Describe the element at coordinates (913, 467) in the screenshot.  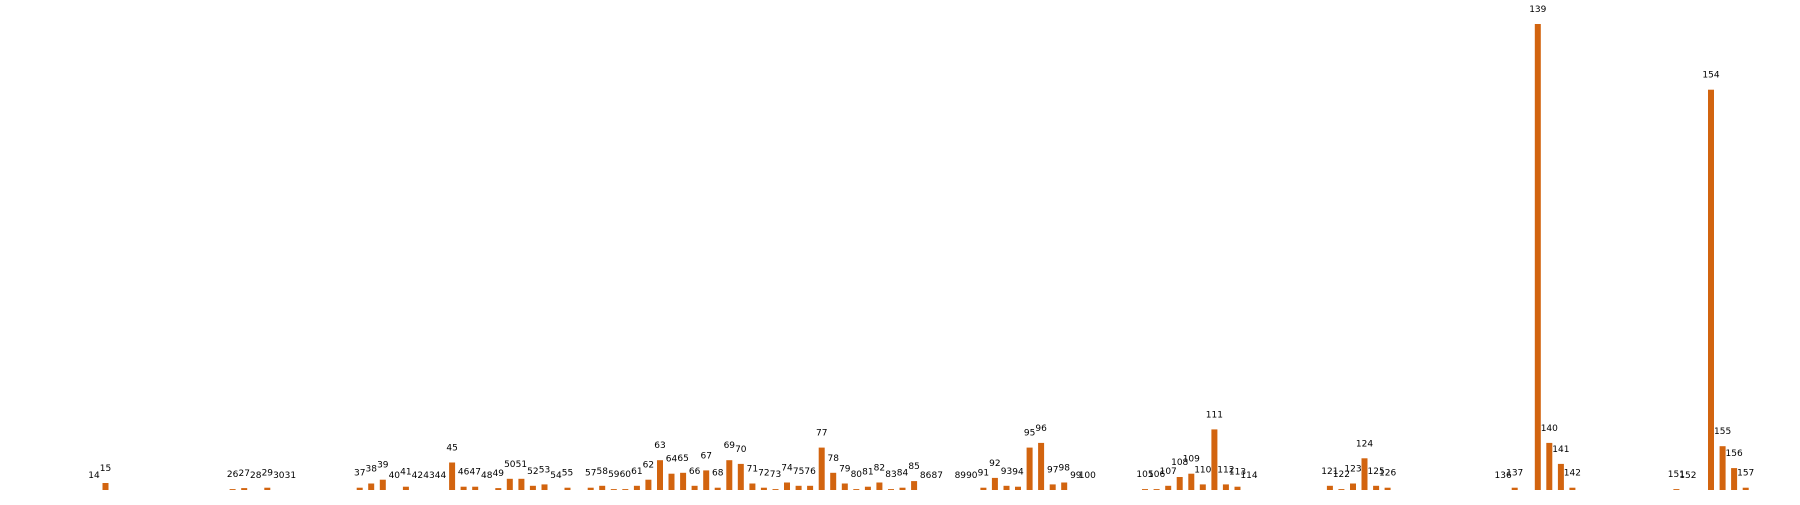
I see `data-label-85: 85` at that location.